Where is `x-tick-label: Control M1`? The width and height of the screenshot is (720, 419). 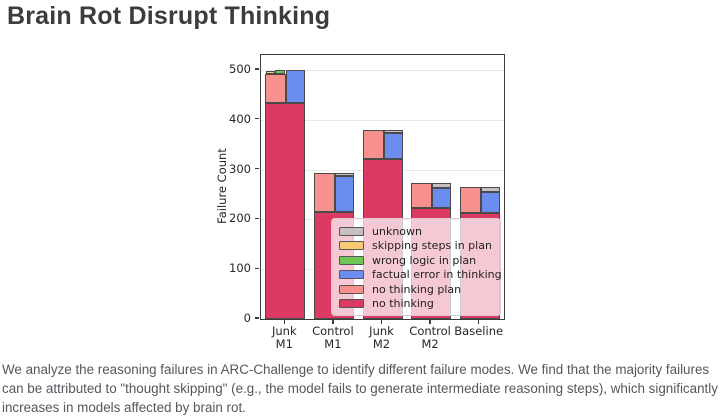 x-tick-label: Control M1 is located at coordinates (333, 337).